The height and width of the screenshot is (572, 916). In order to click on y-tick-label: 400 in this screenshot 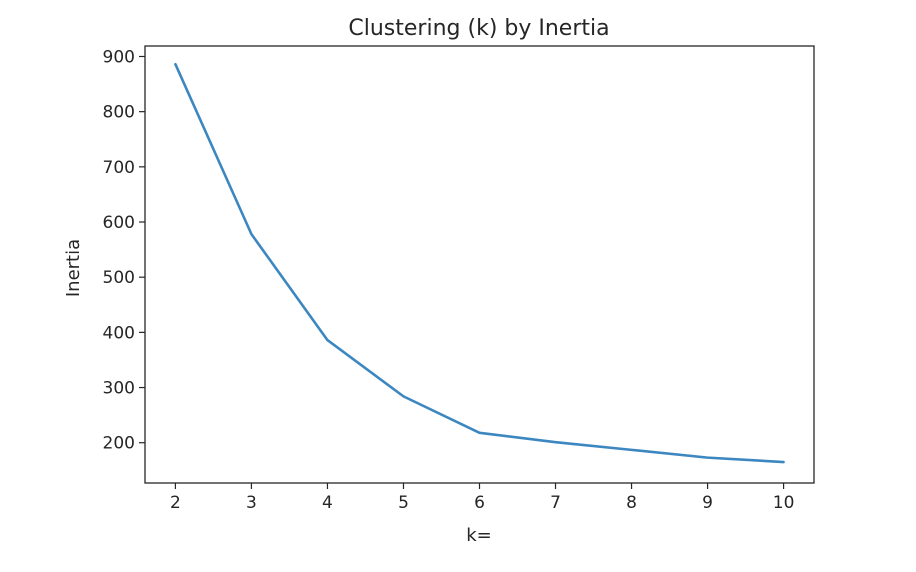, I will do `click(119, 333)`.